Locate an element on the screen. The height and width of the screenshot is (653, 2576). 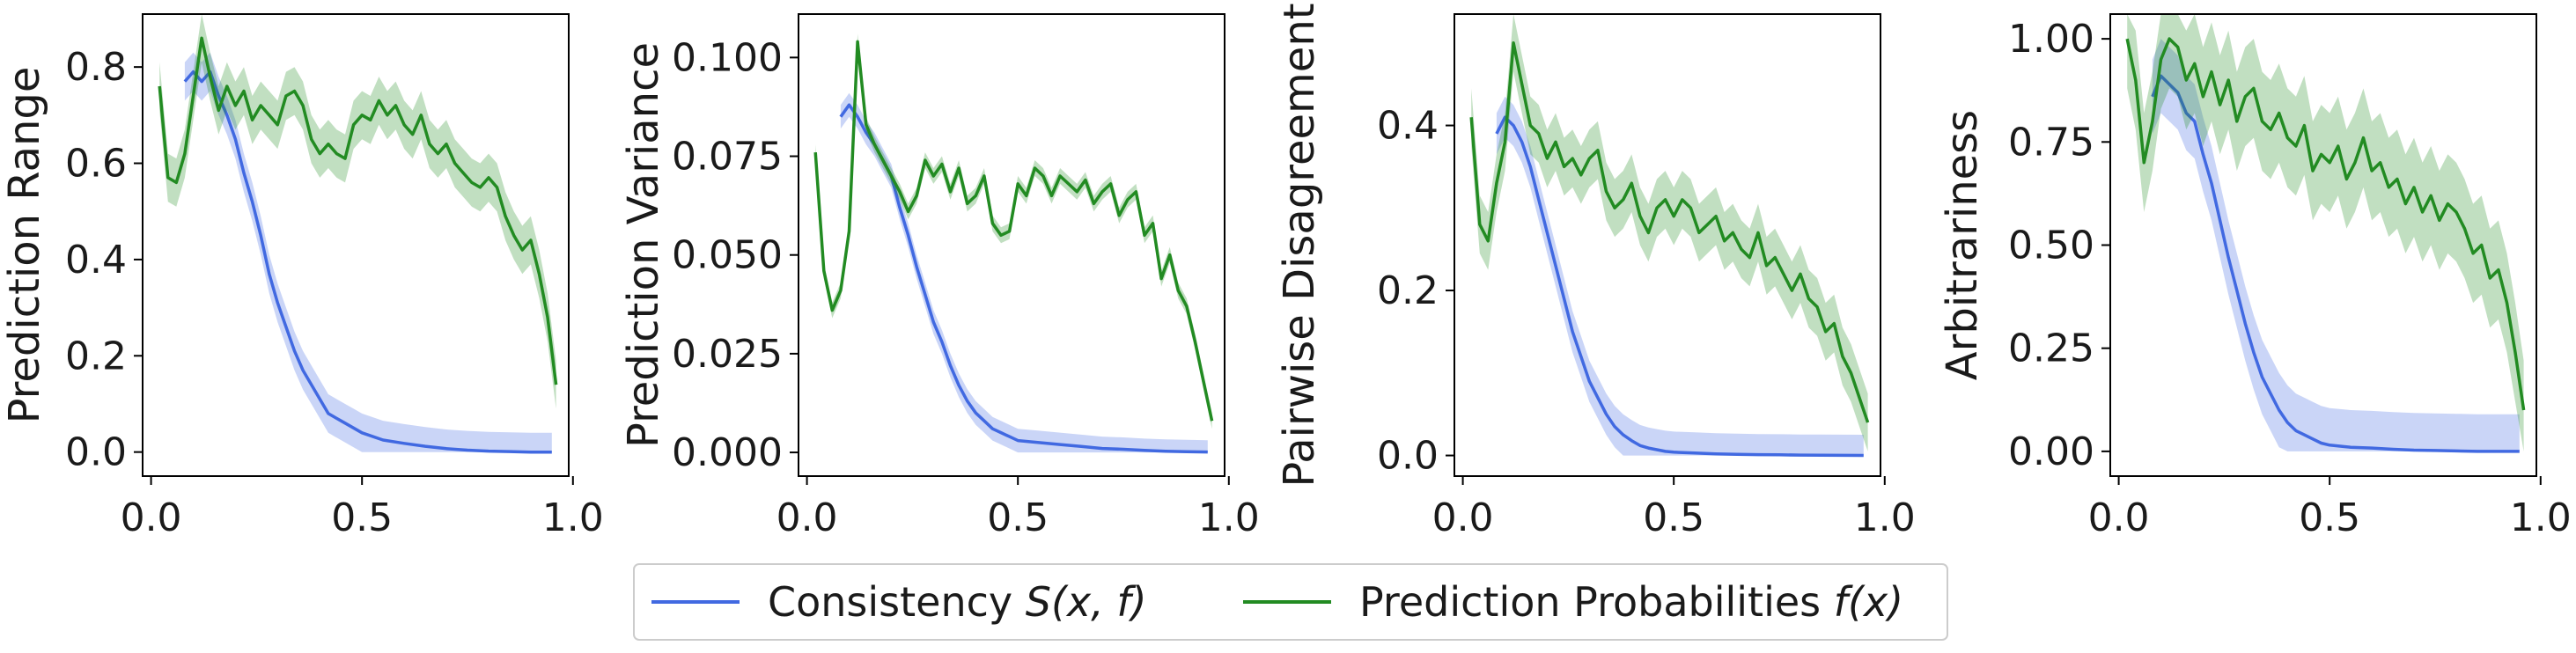
y-axis-label: Arbitrariness is located at coordinates (1963, 245).